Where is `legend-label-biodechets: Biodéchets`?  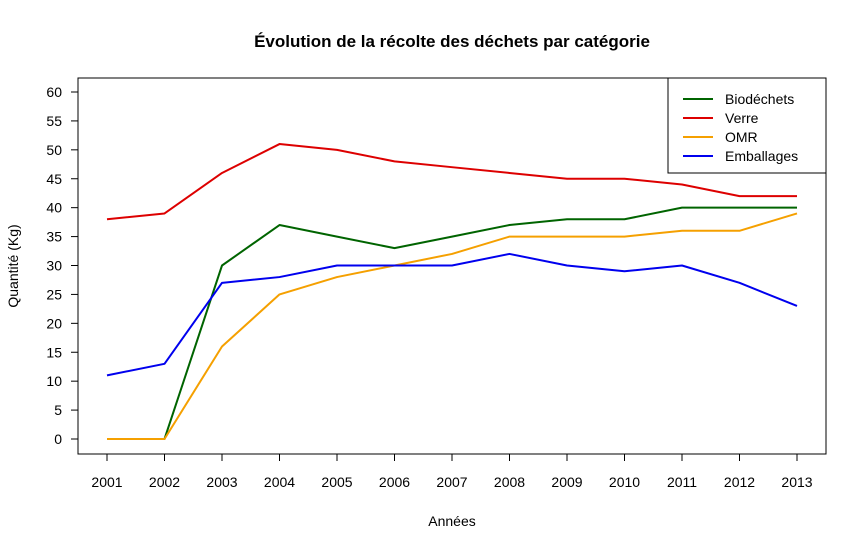
legend-label-biodechets: Biodéchets is located at coordinates (759, 99).